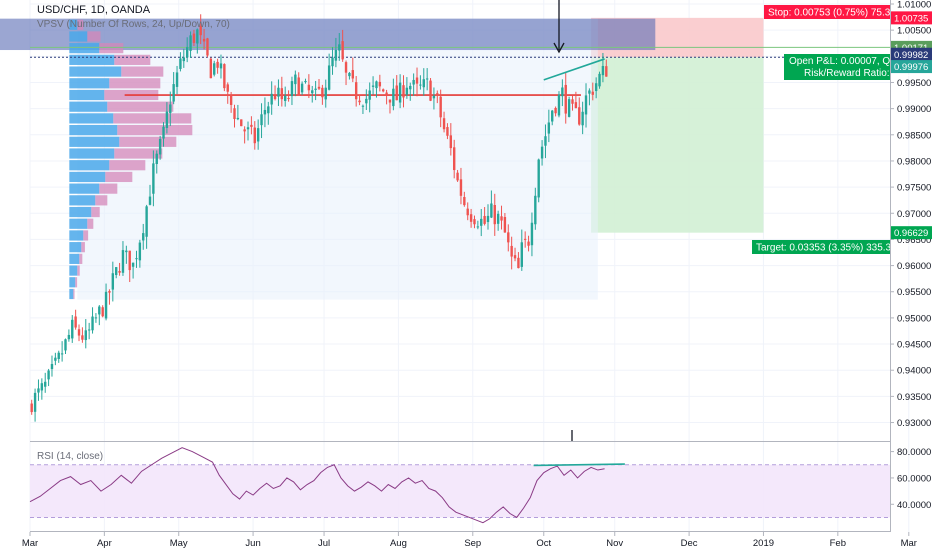 Image resolution: width=932 pixels, height=550 pixels. What do you see at coordinates (689, 543) in the screenshot?
I see `time-tick-label: Dec` at bounding box center [689, 543].